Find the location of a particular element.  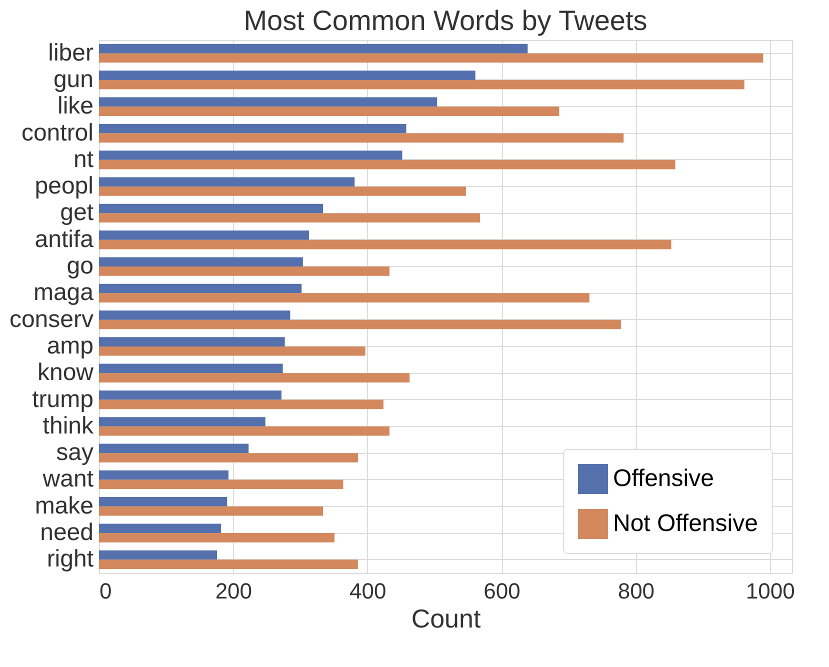

y-tick-label: amp is located at coordinates (70, 346).